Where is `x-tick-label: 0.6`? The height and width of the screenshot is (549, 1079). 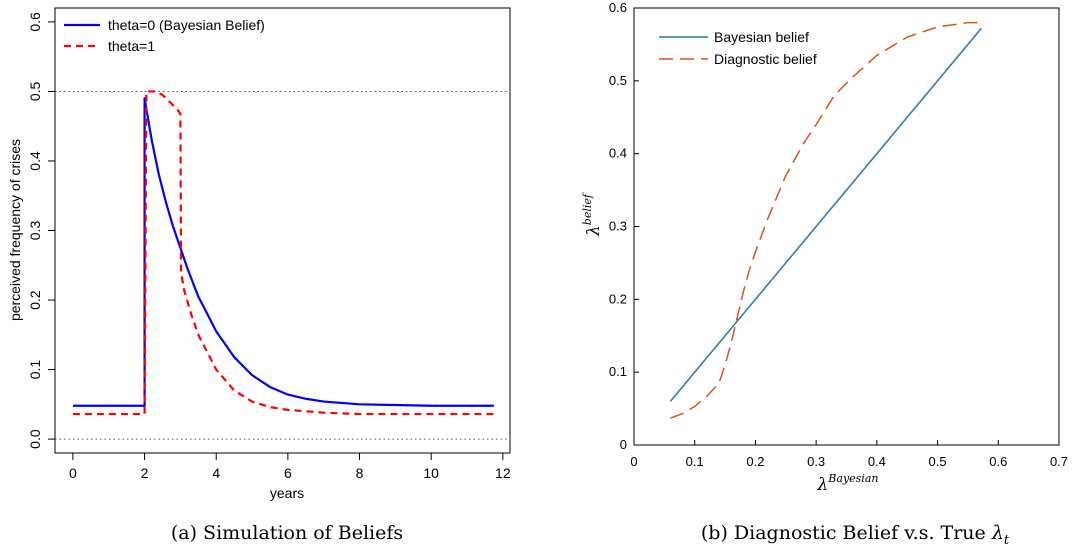
x-tick-label: 0.6 is located at coordinates (998, 461).